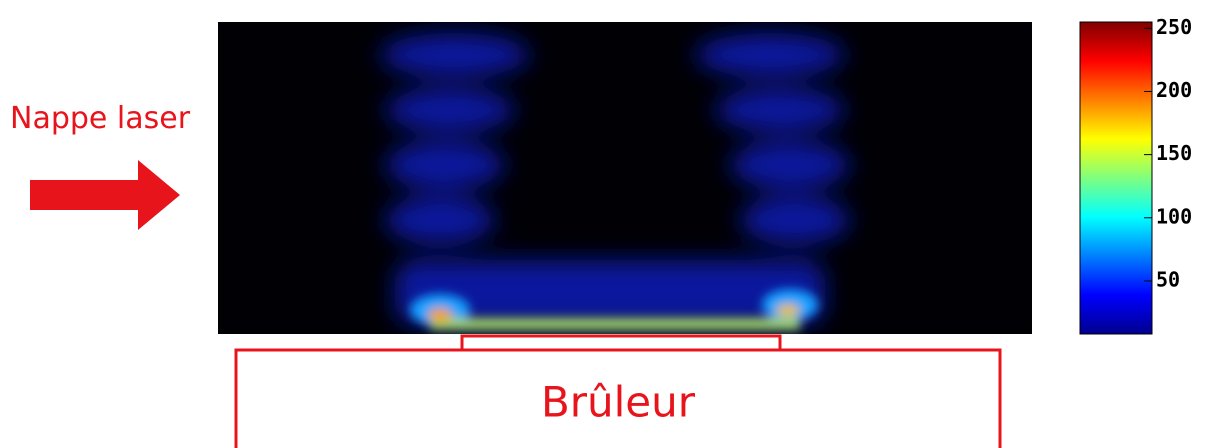 The width and height of the screenshot is (1230, 448). I want to click on burner-body, so click(618, 398).